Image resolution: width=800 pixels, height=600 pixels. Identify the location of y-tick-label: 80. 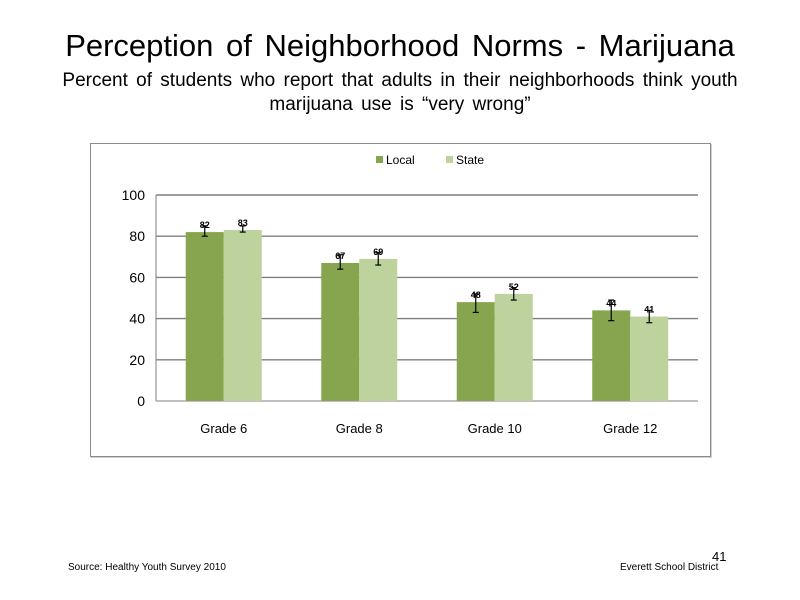
(137, 236).